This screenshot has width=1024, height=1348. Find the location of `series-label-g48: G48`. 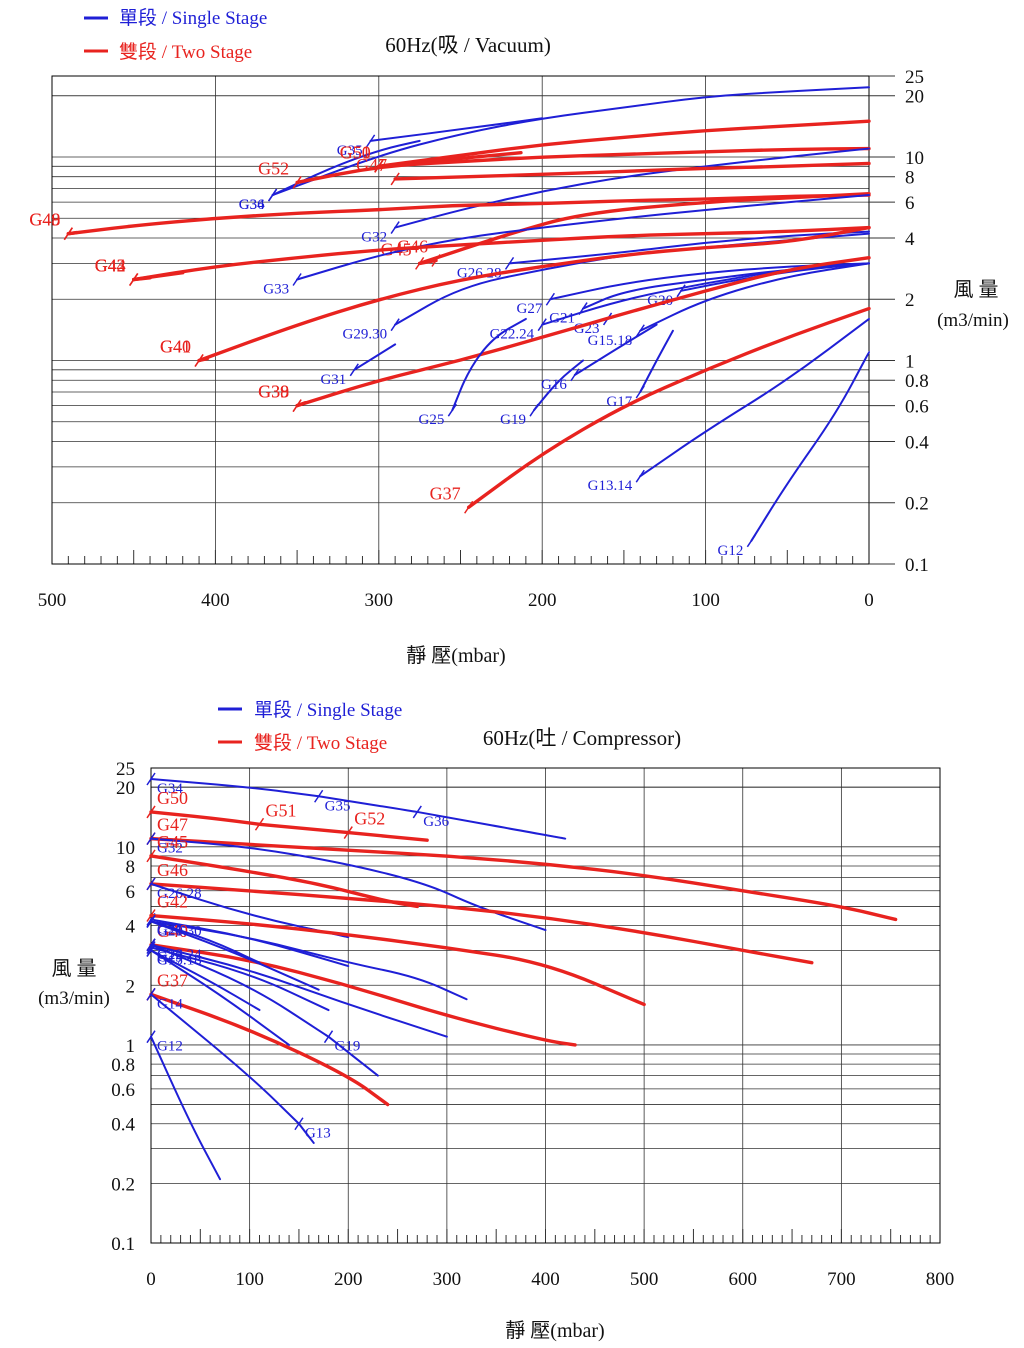

series-label-g48: G48 is located at coordinates (44, 220).